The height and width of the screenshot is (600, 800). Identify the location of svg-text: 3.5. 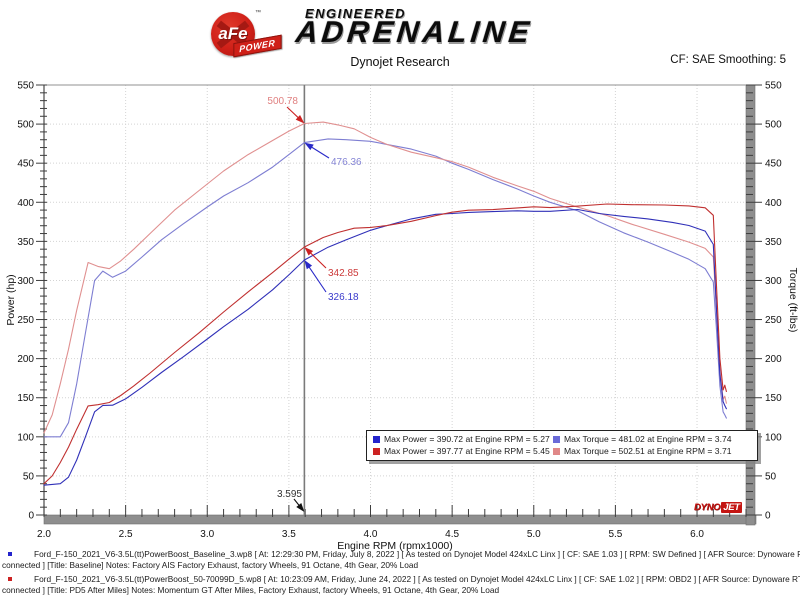
(289, 534).